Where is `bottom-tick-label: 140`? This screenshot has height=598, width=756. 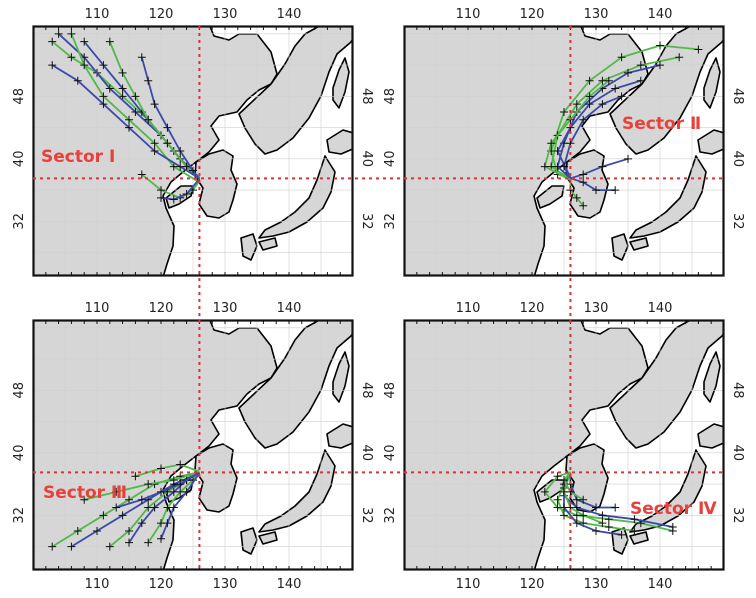
bottom-tick-label: 140 is located at coordinates (660, 584).